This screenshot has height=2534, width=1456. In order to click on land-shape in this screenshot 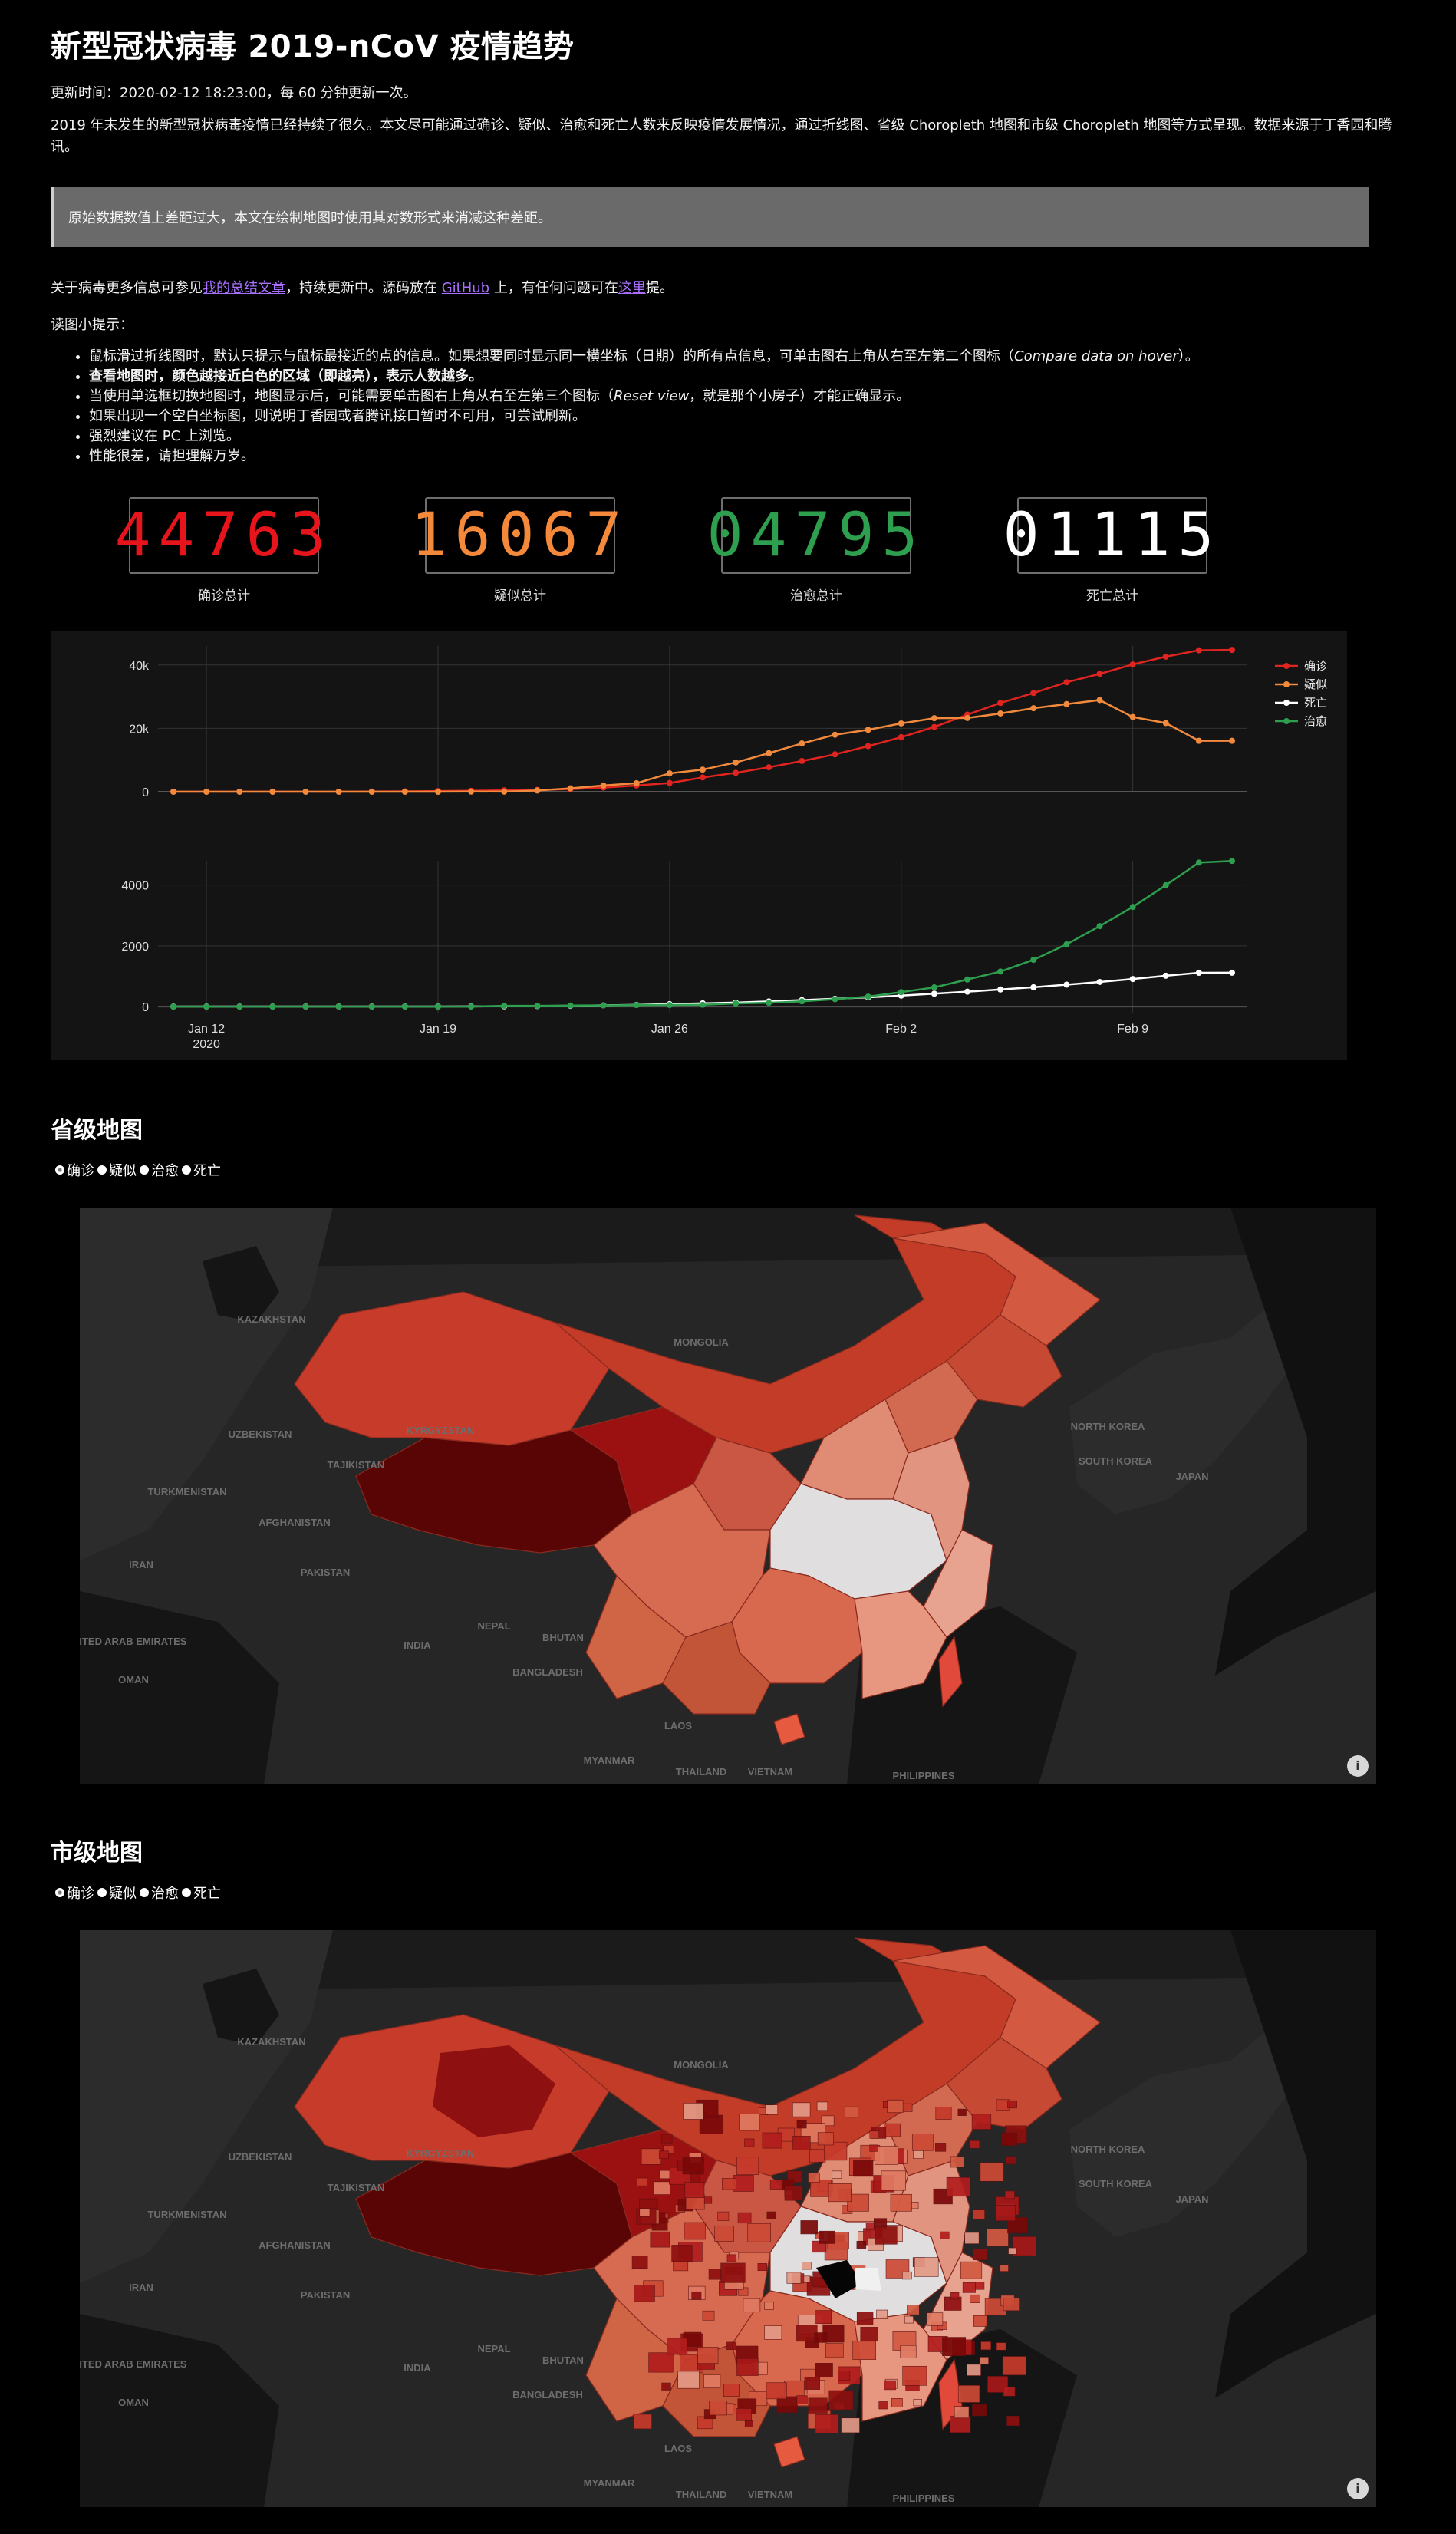, I will do `click(1188, 1407)`.